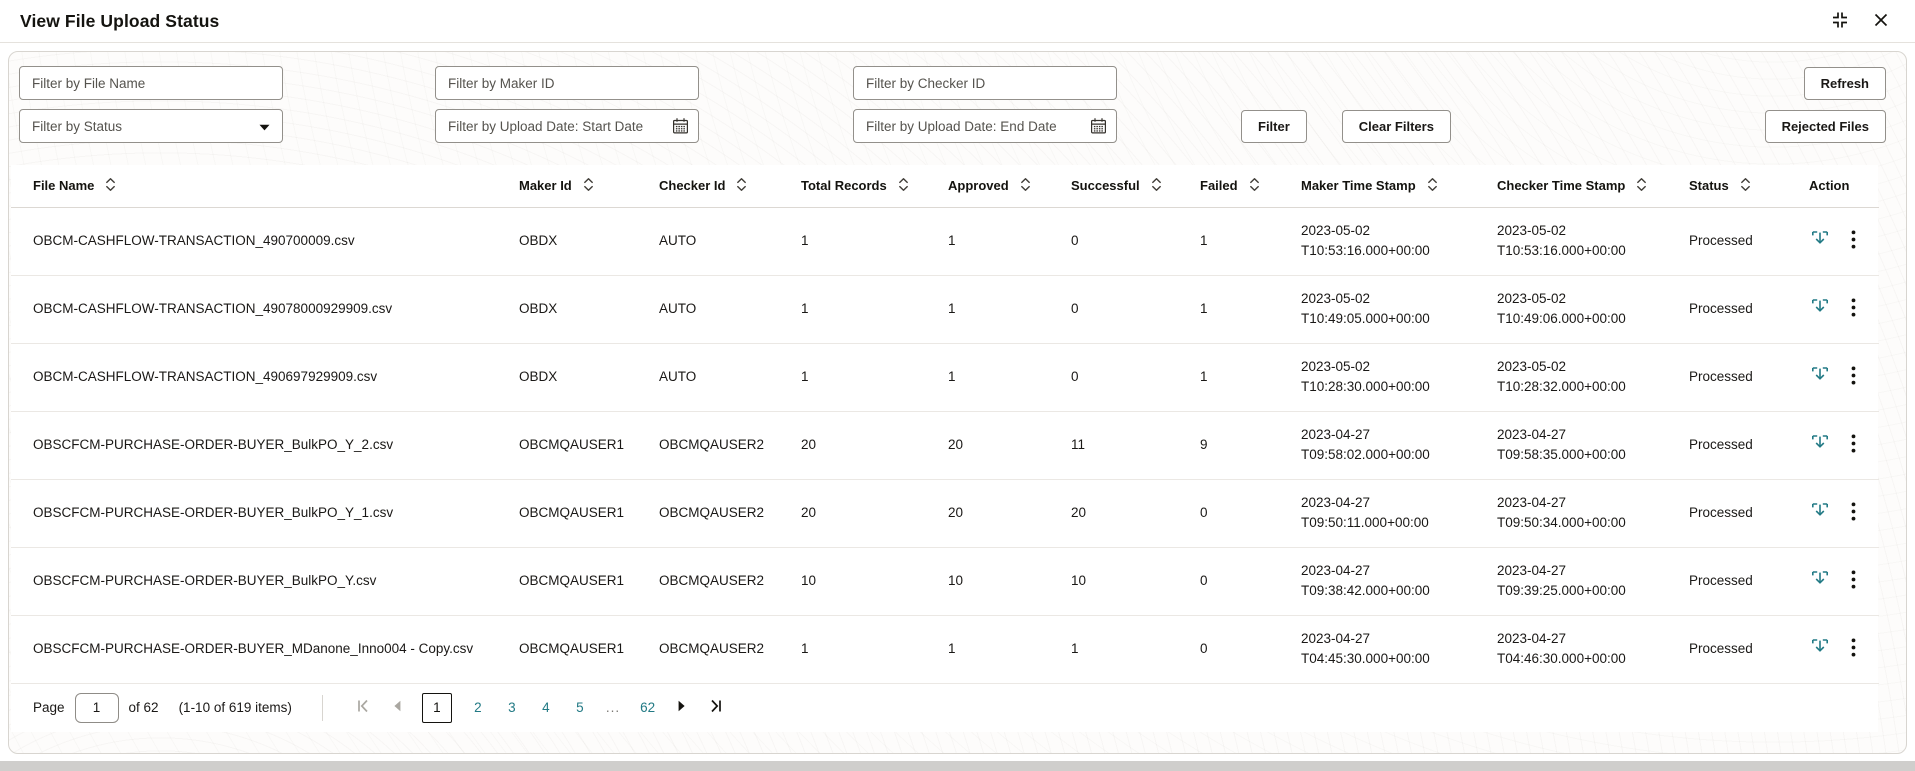 This screenshot has width=1915, height=771. What do you see at coordinates (512, 707) in the screenshot?
I see `page-number: 3` at bounding box center [512, 707].